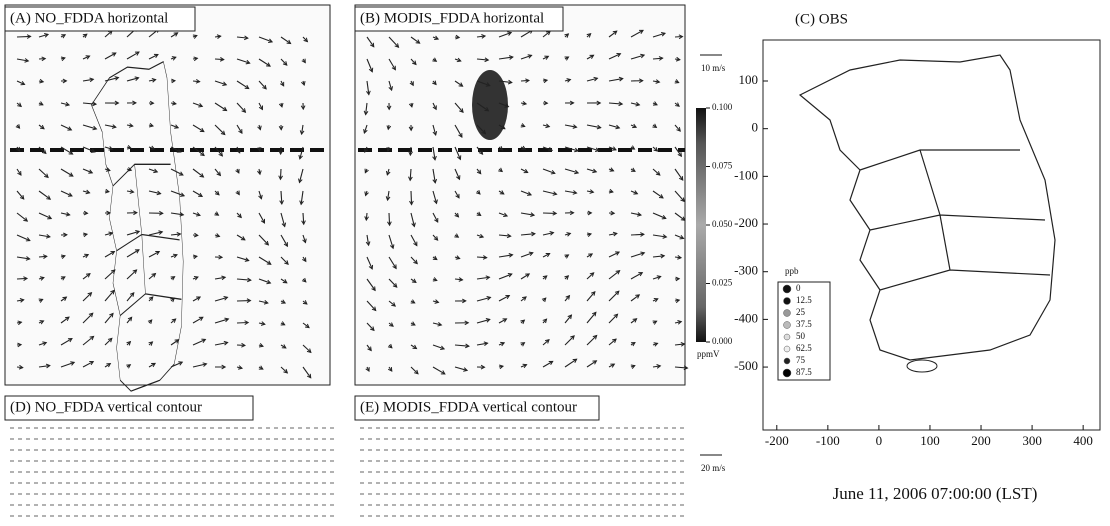 The image size is (1110, 526). Describe the element at coordinates (787, 373) in the screenshot. I see `legend-marker` at that location.